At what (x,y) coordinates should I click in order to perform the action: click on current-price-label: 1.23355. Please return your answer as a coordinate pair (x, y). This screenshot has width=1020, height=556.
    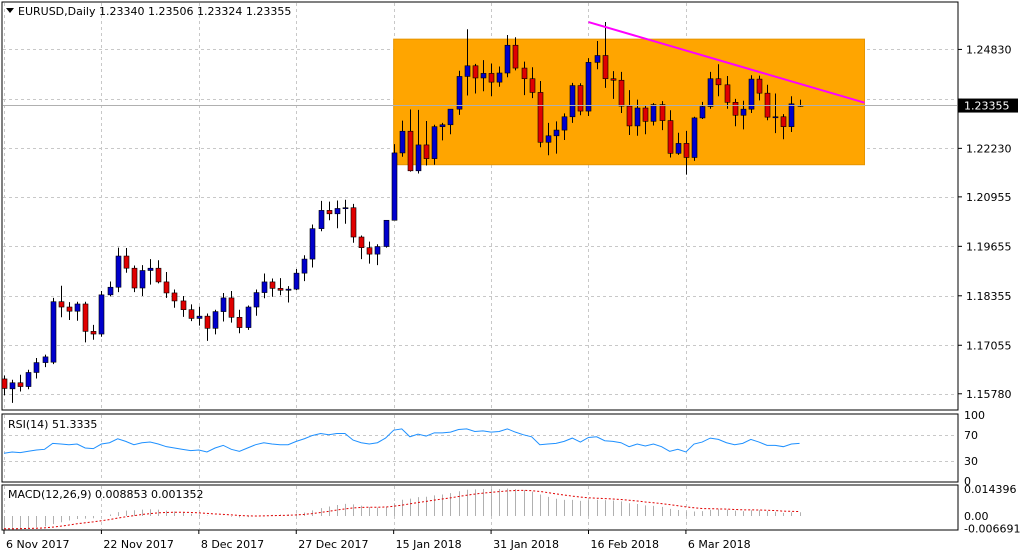
    Looking at the image, I should click on (987, 106).